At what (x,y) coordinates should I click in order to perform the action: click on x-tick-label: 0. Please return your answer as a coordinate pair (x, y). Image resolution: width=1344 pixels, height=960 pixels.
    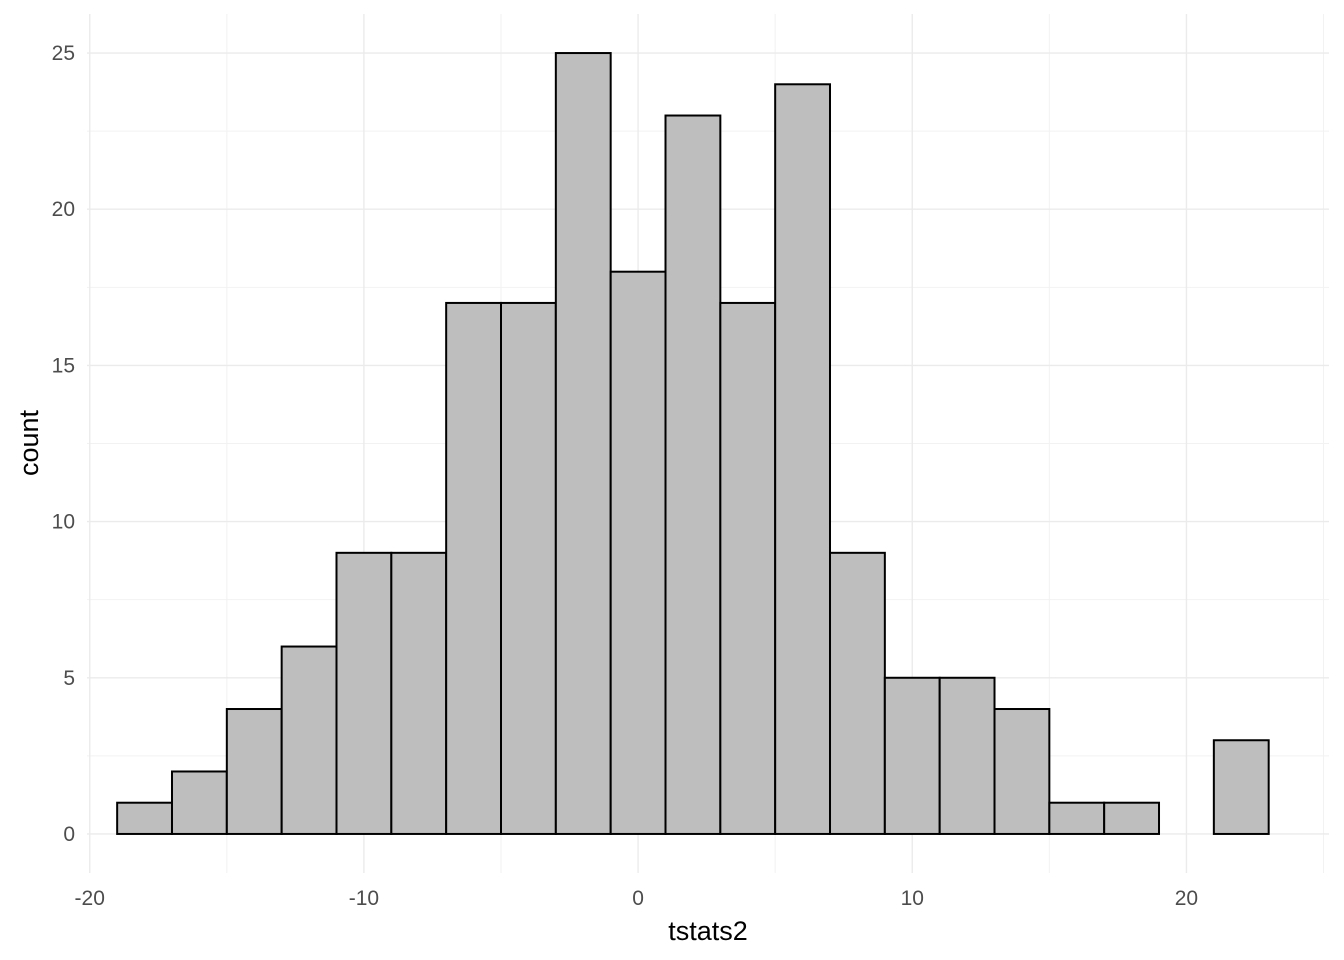
    Looking at the image, I should click on (638, 898).